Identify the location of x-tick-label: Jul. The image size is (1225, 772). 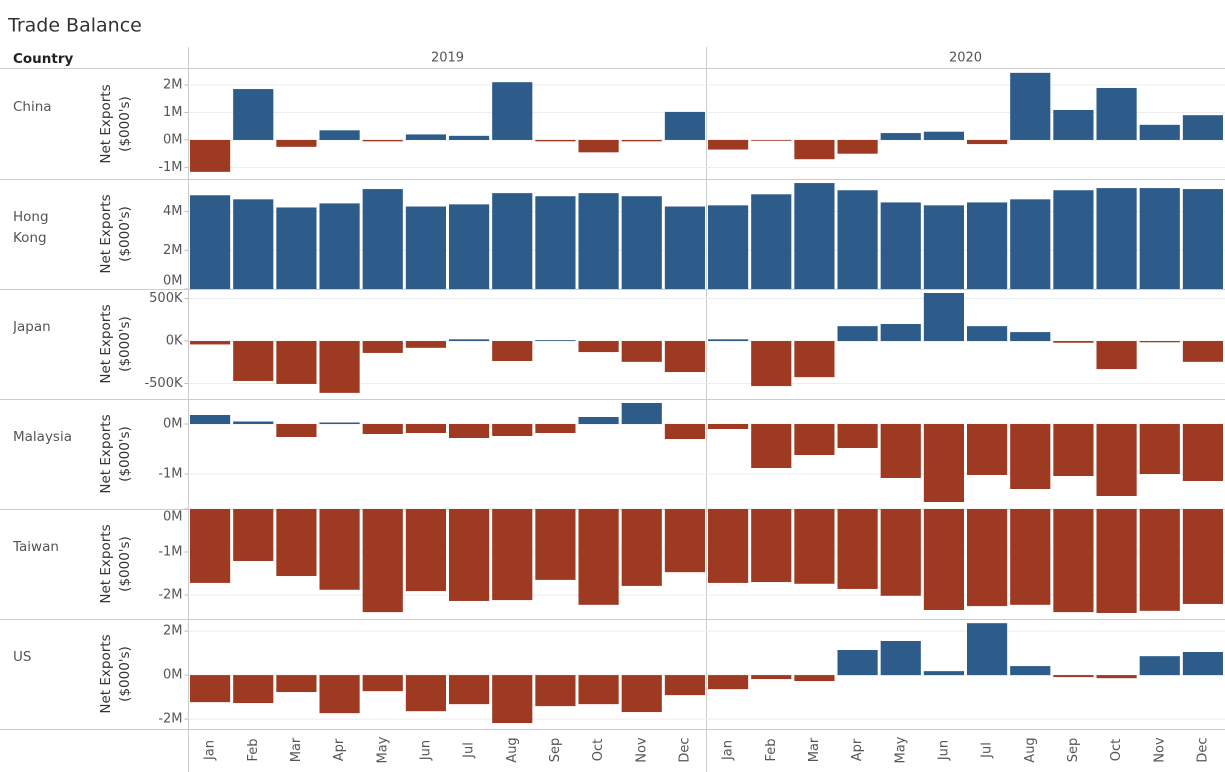
(469, 750).